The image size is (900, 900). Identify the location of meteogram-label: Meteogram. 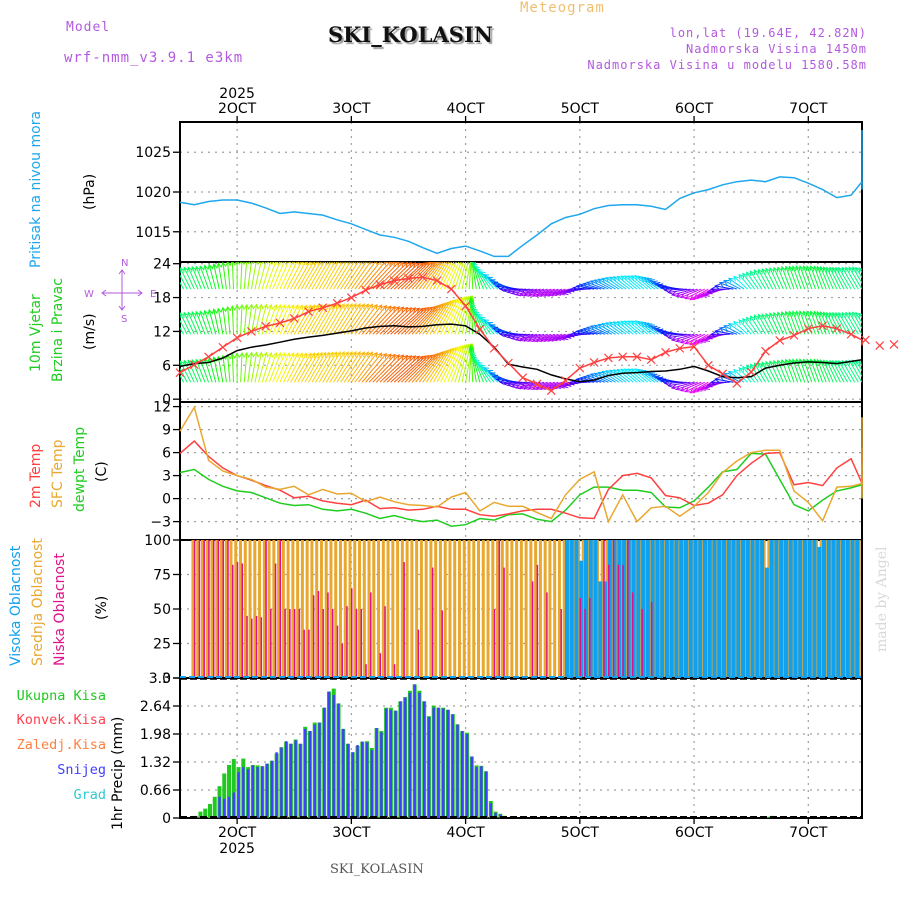
(562, 8).